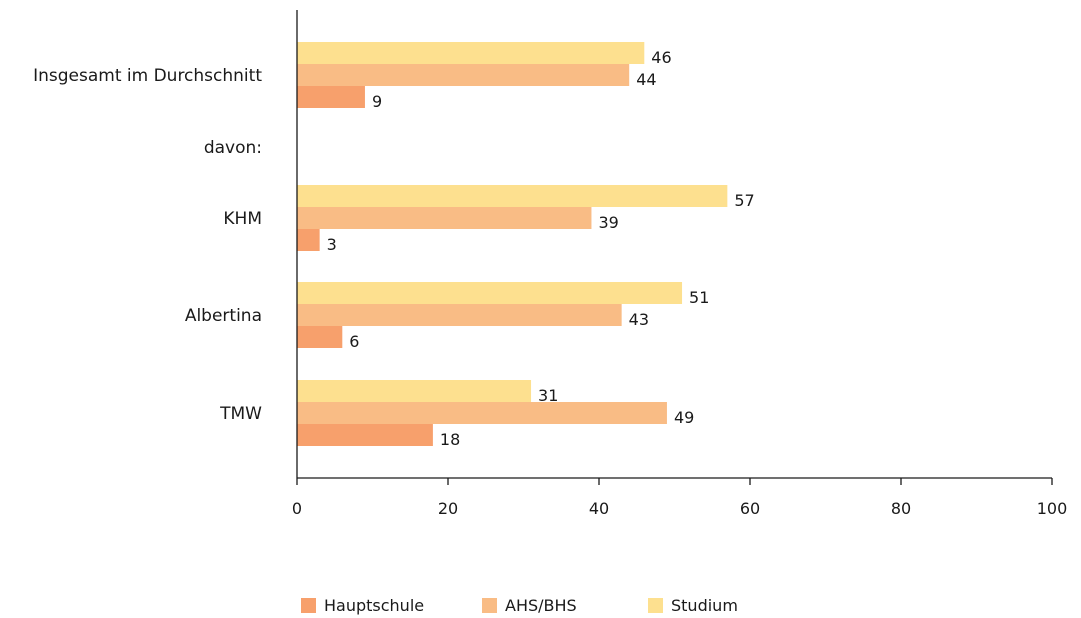 The width and height of the screenshot is (1081, 618). Describe the element at coordinates (297, 508) in the screenshot. I see `x-tick-label: 0` at that location.